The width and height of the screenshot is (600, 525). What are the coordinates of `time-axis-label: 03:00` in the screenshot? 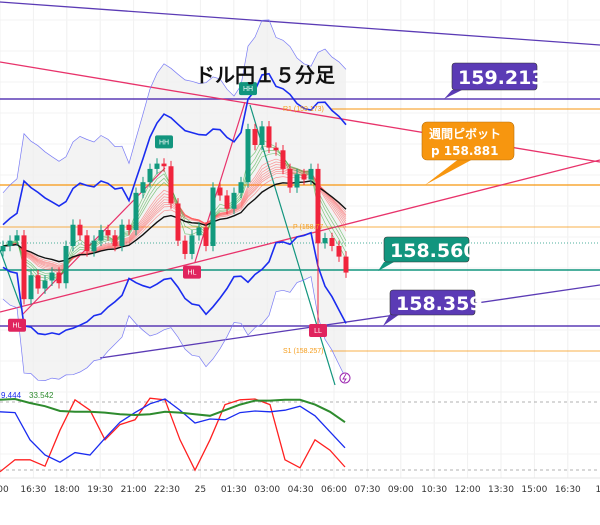 It's located at (267, 490).